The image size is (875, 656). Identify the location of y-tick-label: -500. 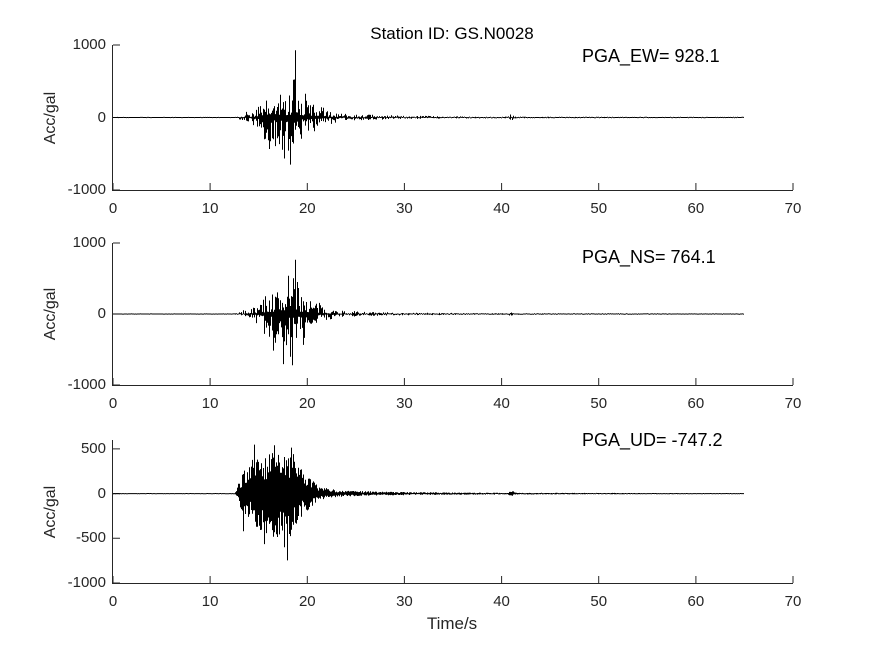
(90, 538).